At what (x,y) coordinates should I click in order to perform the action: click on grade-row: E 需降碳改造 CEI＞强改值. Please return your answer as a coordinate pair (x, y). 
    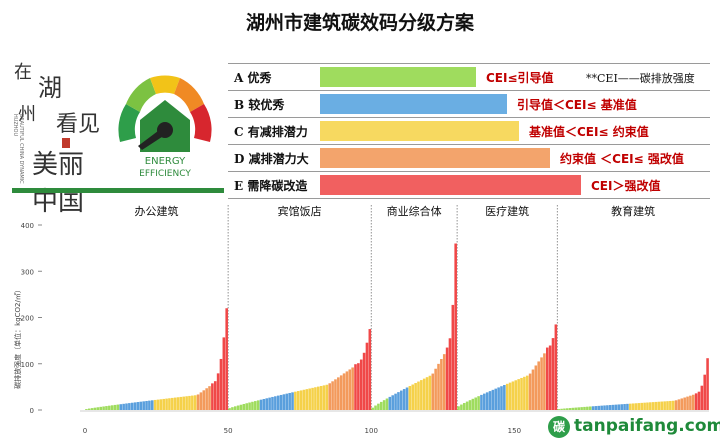
    Looking at the image, I should click on (469, 185).